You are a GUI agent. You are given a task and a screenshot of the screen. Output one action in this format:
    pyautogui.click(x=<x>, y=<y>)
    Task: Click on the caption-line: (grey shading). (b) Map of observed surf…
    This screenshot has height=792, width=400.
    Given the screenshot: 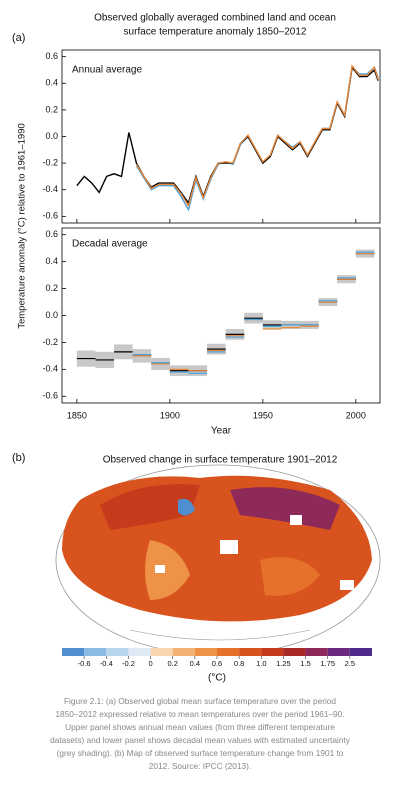 What is the action you would take?
    pyautogui.click(x=200, y=753)
    